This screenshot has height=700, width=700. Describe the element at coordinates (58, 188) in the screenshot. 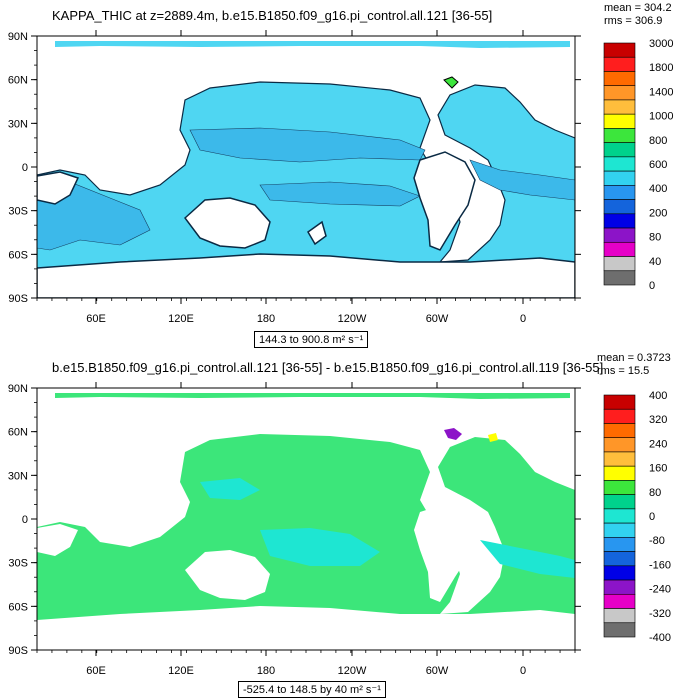

I see `top-land-africa-edge` at that location.